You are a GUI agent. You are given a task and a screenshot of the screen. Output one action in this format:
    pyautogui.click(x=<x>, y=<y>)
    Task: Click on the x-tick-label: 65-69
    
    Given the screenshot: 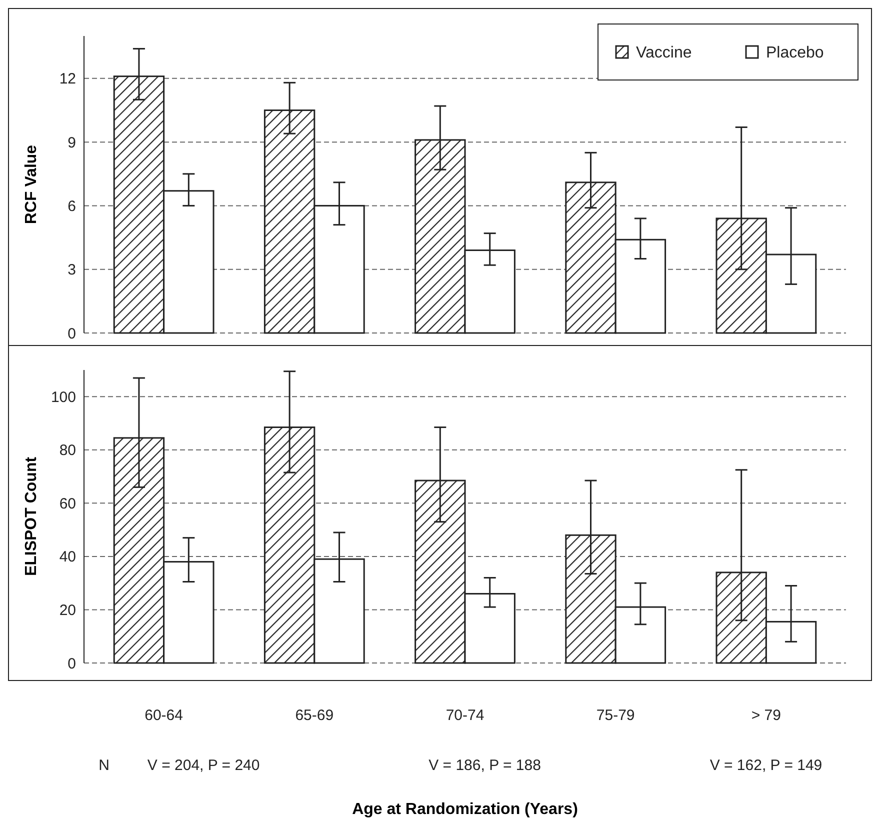 What is the action you would take?
    pyautogui.click(x=314, y=715)
    